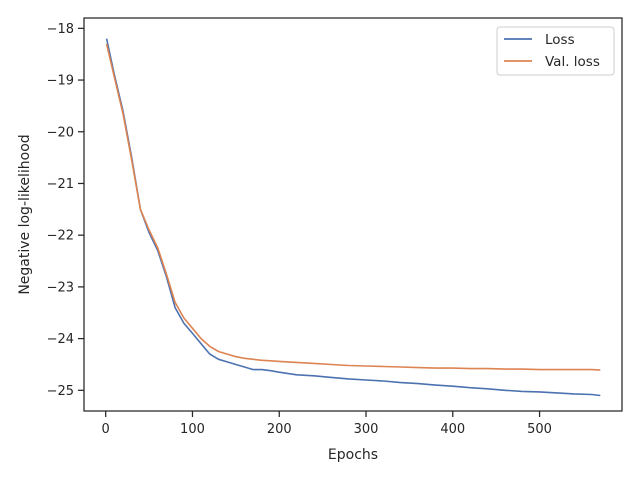 The width and height of the screenshot is (640, 480). What do you see at coordinates (560, 40) in the screenshot?
I see `legend-label-loss: Loss` at bounding box center [560, 40].